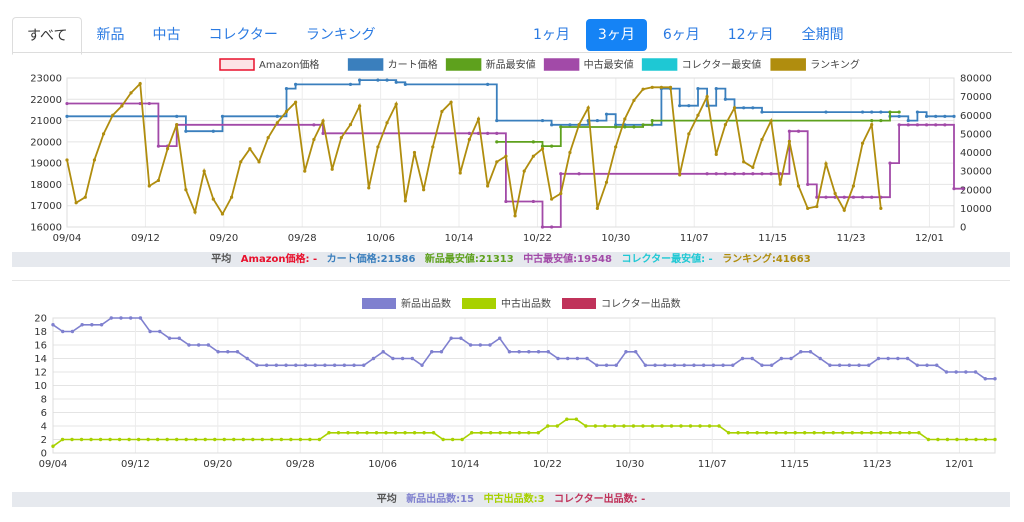 This screenshot has height=522, width=1024. What do you see at coordinates (794, 464) in the screenshot?
I see `x-tick: 11/15` at bounding box center [794, 464].